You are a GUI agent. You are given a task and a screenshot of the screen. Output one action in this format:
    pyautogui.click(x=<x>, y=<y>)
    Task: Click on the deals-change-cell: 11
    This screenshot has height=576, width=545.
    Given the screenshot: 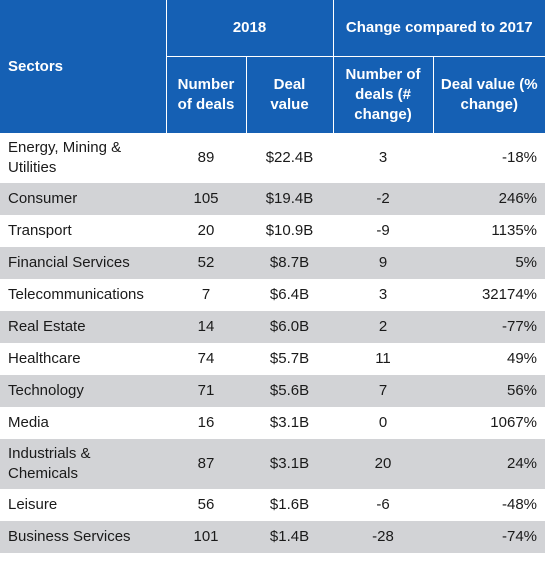 What is the action you would take?
    pyautogui.click(x=383, y=358)
    